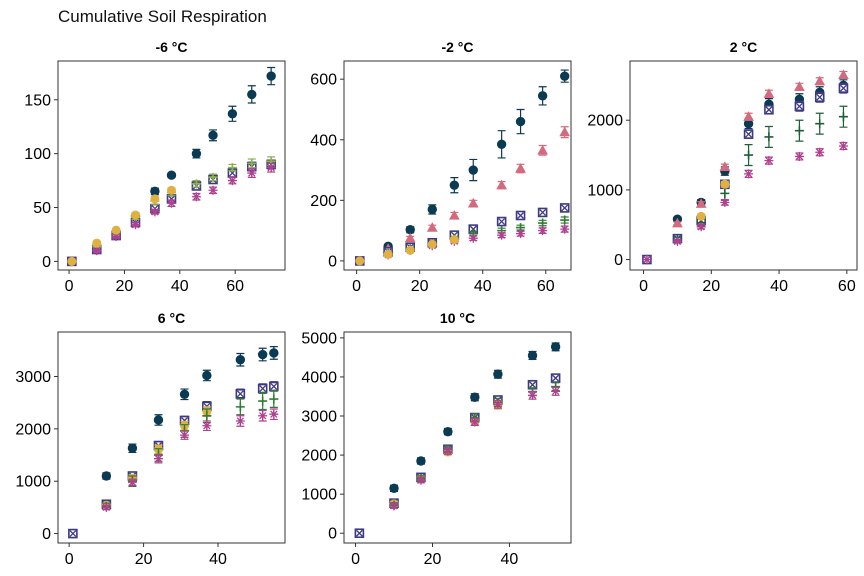  Describe the element at coordinates (457, 318) in the screenshot. I see `panel-title: 10 °C` at that location.